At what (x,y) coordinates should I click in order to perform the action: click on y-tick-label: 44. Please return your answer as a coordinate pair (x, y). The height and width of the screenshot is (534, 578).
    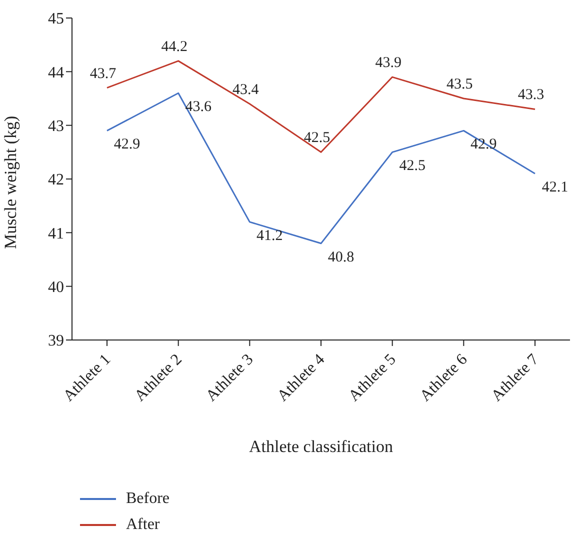
    Looking at the image, I should click on (56, 73).